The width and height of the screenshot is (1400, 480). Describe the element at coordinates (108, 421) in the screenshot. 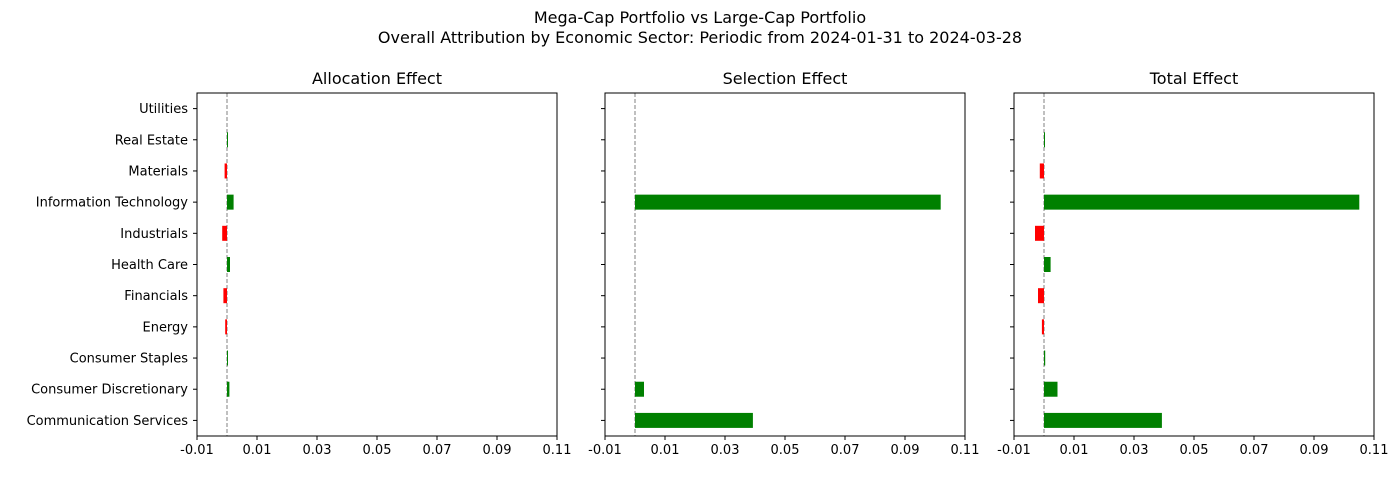

I see `y-tick-label: Communication Services` at that location.